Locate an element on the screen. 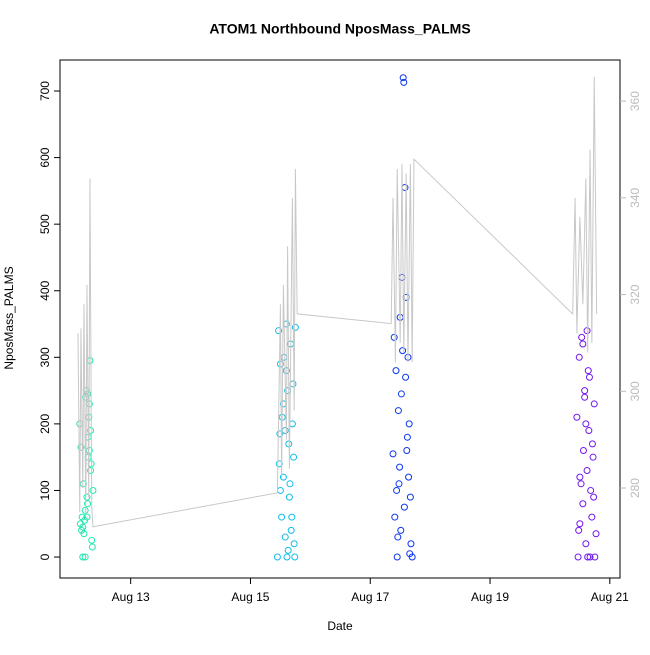  y-tick-label: 700 is located at coordinates (45, 91).